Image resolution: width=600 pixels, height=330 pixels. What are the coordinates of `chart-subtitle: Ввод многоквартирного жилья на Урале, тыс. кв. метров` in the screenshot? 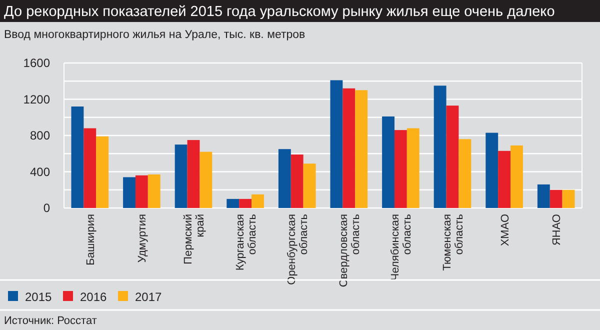 It's located at (155, 35).